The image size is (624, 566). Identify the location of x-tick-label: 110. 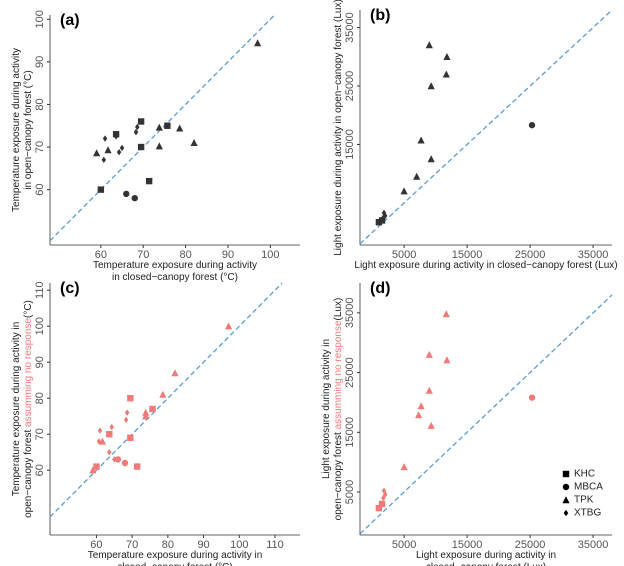
(275, 545).